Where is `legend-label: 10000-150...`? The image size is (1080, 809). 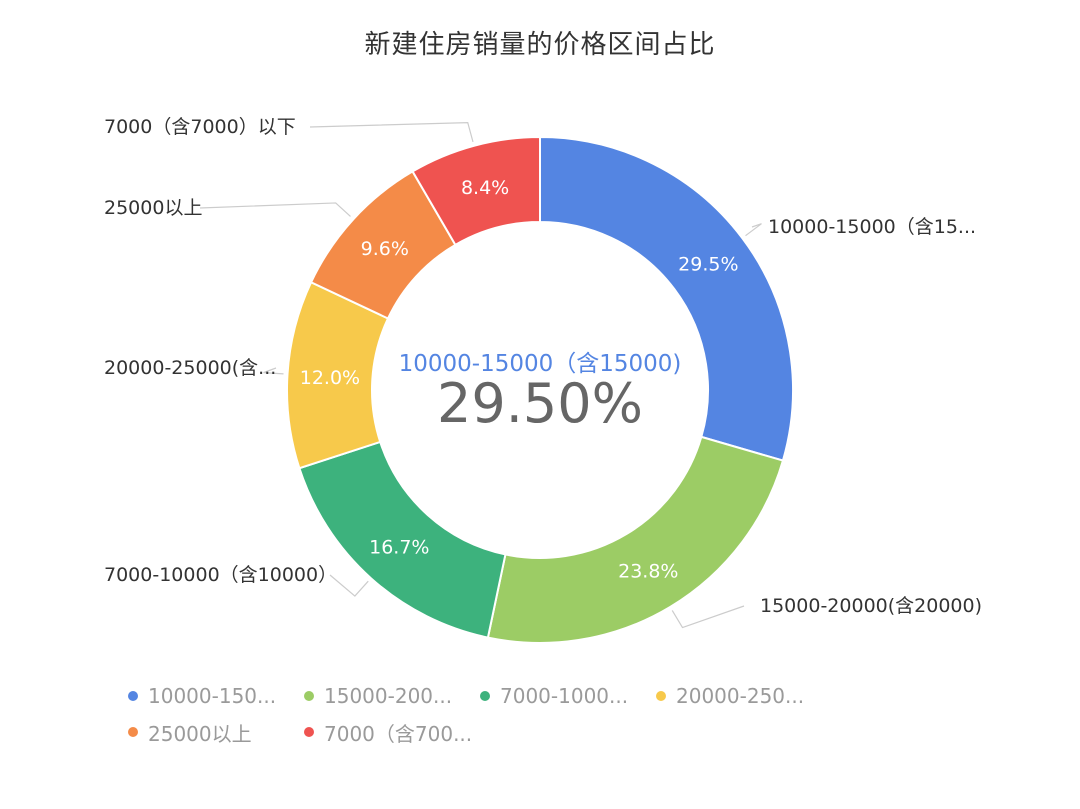
legend-label: 10000-150... is located at coordinates (212, 696).